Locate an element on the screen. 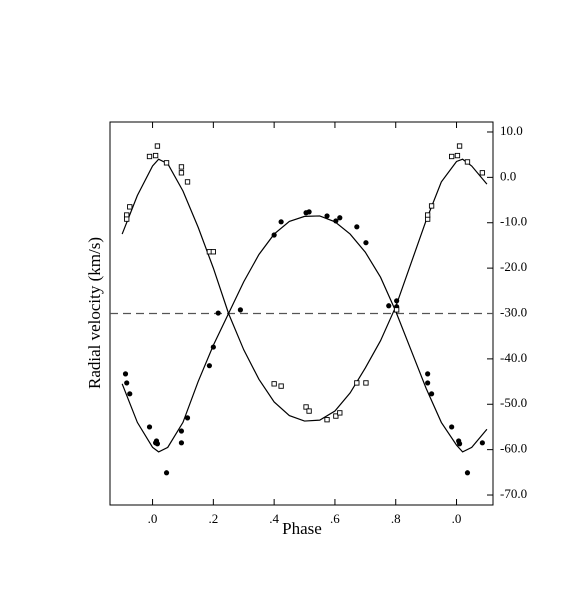  y-tick-label: -10.0 is located at coordinates (513, 221).